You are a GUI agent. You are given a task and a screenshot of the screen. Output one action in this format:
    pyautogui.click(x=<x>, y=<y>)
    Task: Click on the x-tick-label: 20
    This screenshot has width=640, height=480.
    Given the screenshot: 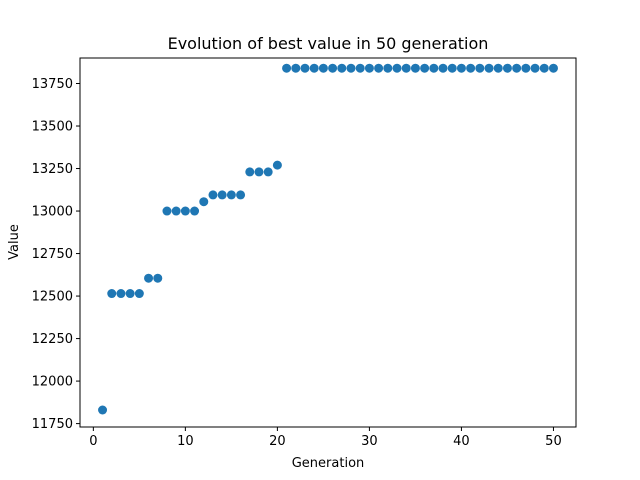 What is the action you would take?
    pyautogui.click(x=277, y=441)
    